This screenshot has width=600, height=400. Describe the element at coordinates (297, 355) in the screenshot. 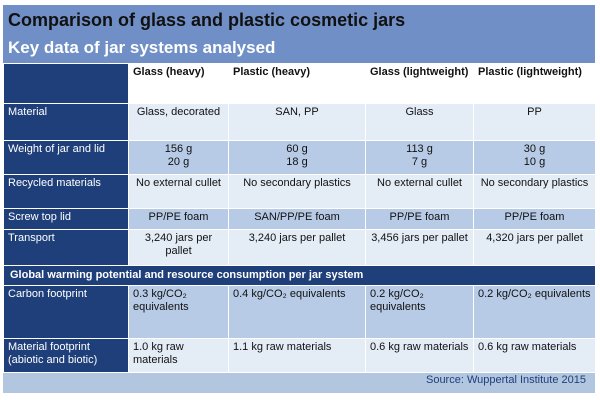

I see `table-cell: 1.1 kg raw materials` at that location.